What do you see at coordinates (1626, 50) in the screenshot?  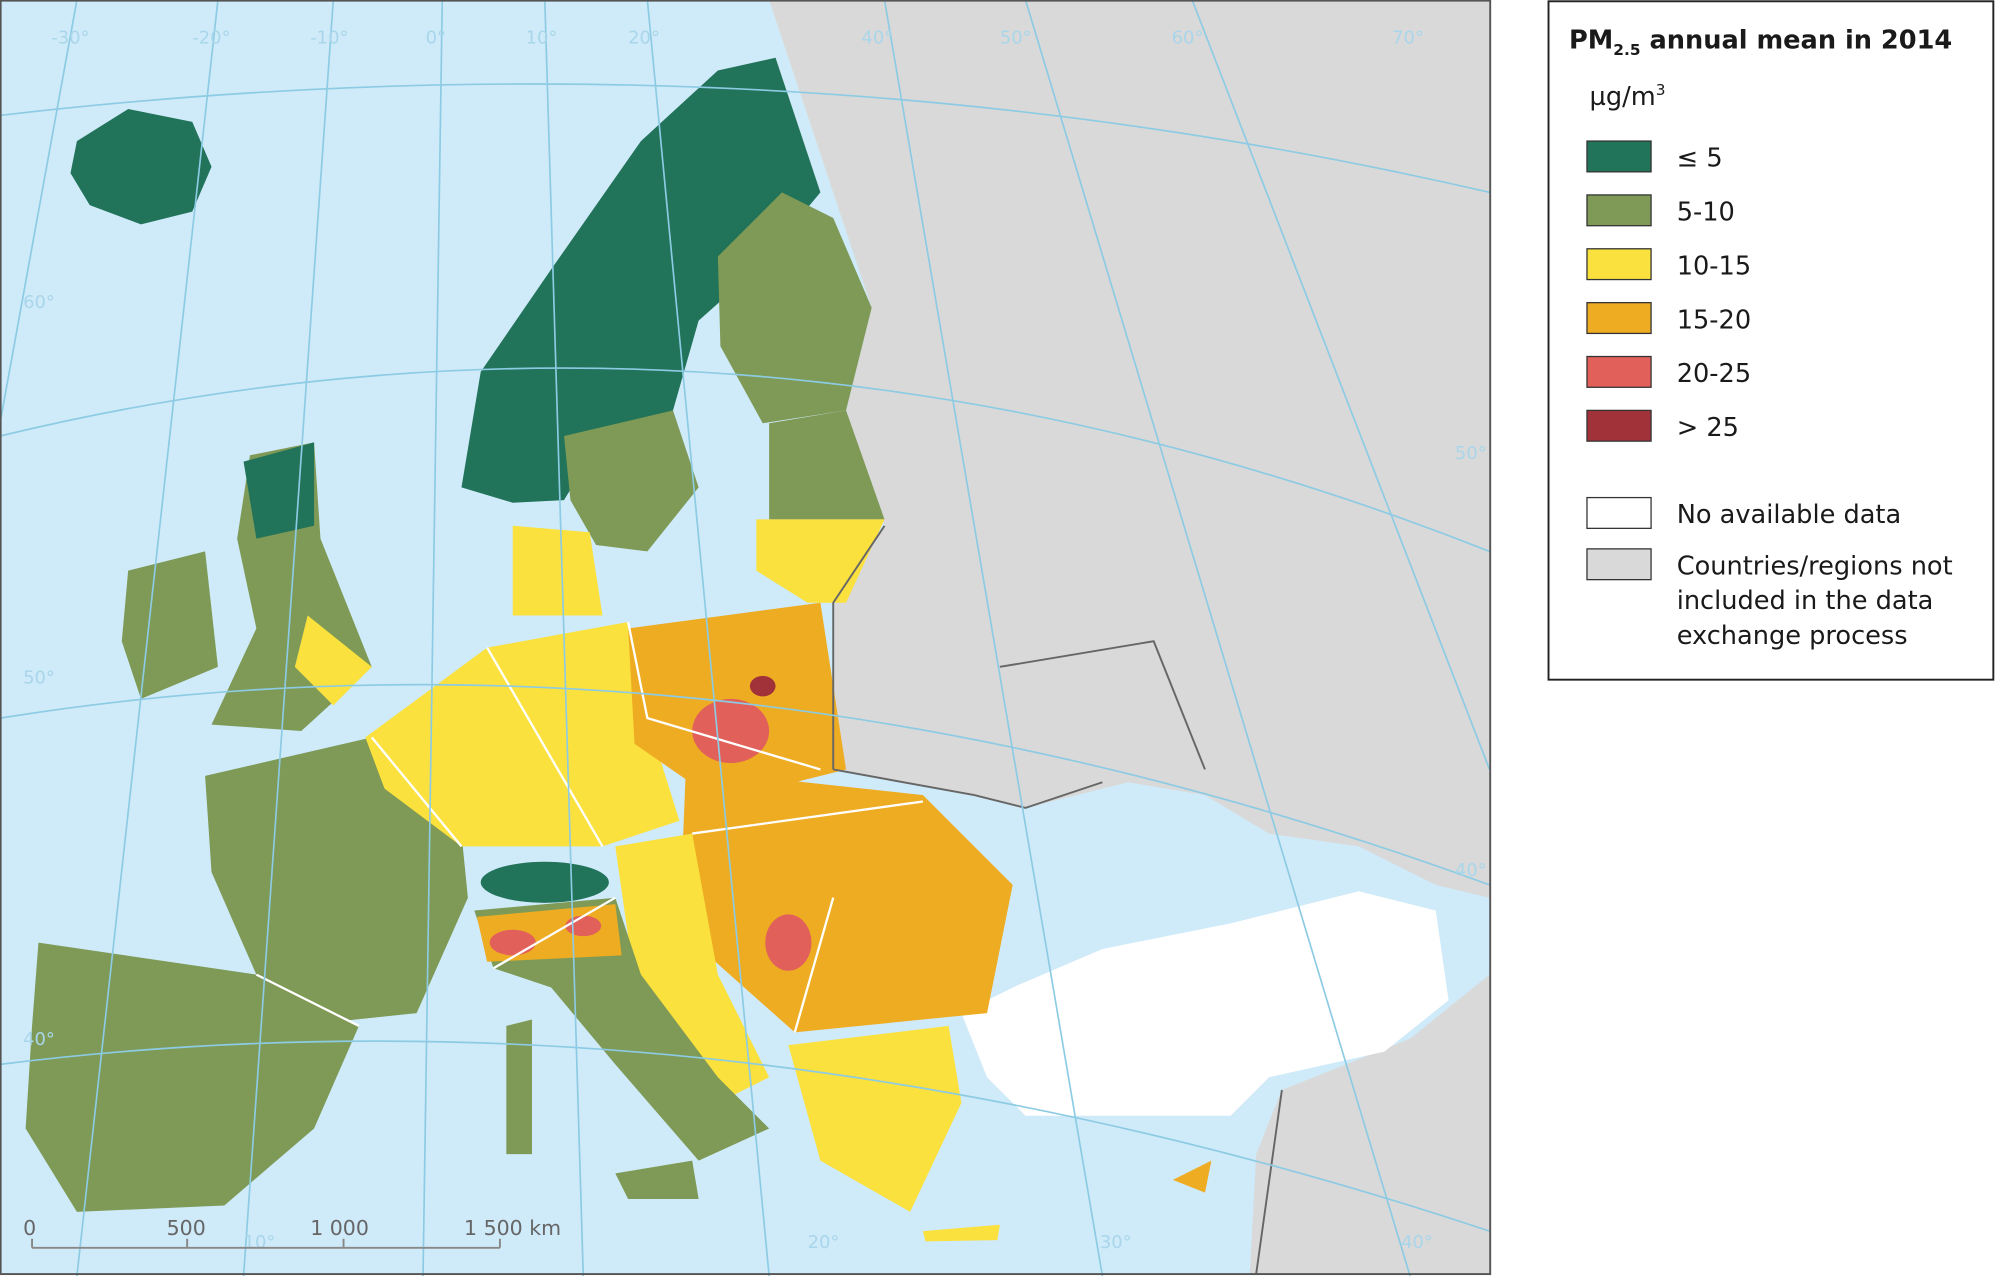 I see `title-subscript: 2.5` at bounding box center [1626, 50].